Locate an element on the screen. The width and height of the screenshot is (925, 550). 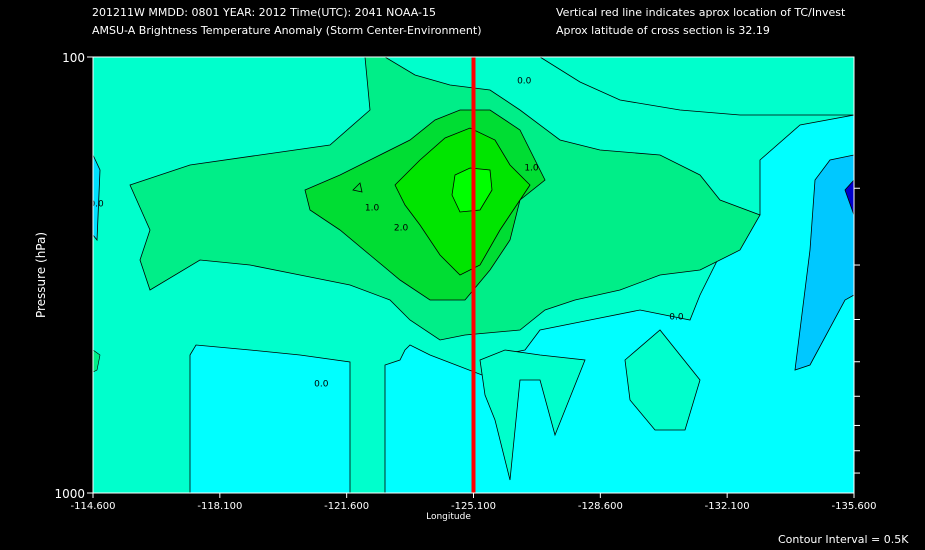
x-tick-label: -118.100 is located at coordinates (219, 506).